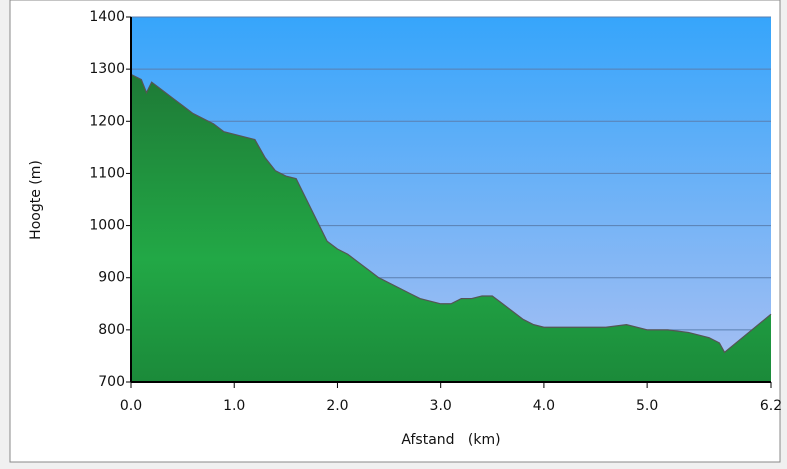 This screenshot has width=787, height=469. I want to click on y-tick-label: 1200, so click(107, 121).